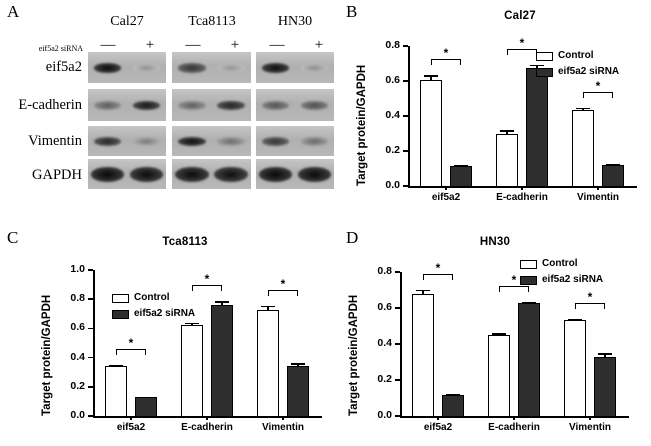 The height and width of the screenshot is (446, 651). I want to click on bar-vimentin-control, so click(583, 148).